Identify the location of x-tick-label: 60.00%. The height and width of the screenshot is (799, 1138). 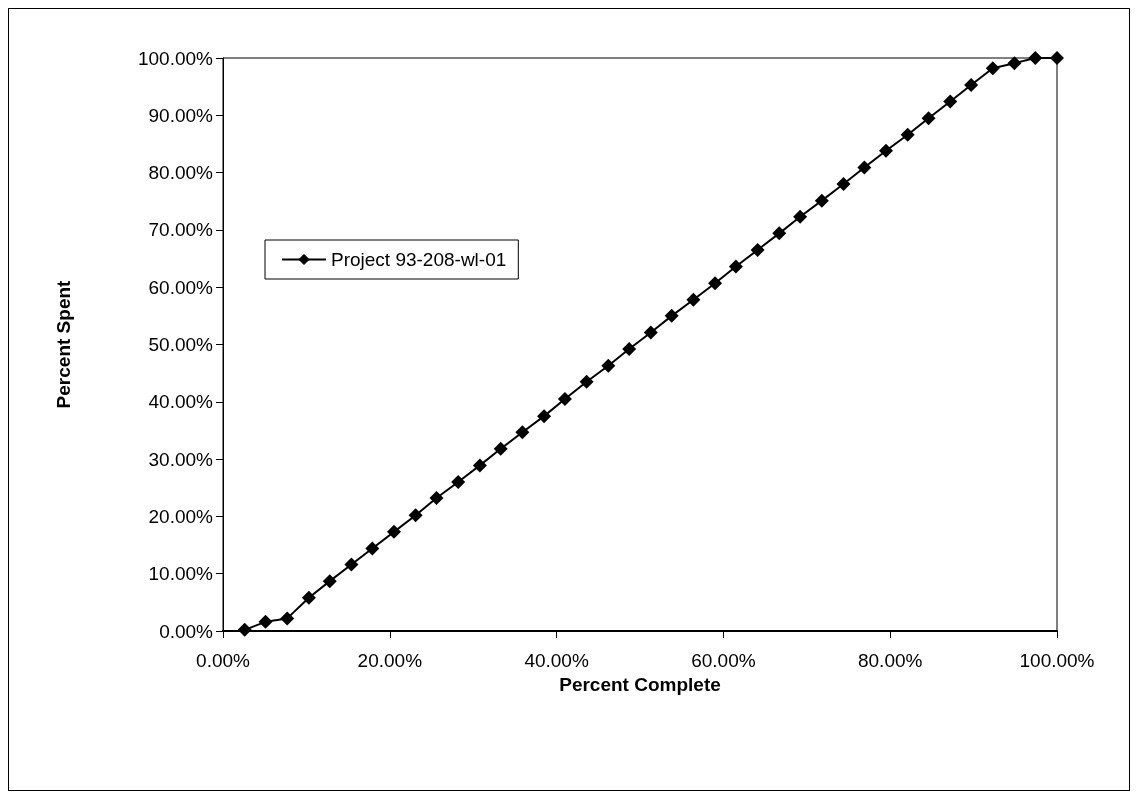
(723, 660).